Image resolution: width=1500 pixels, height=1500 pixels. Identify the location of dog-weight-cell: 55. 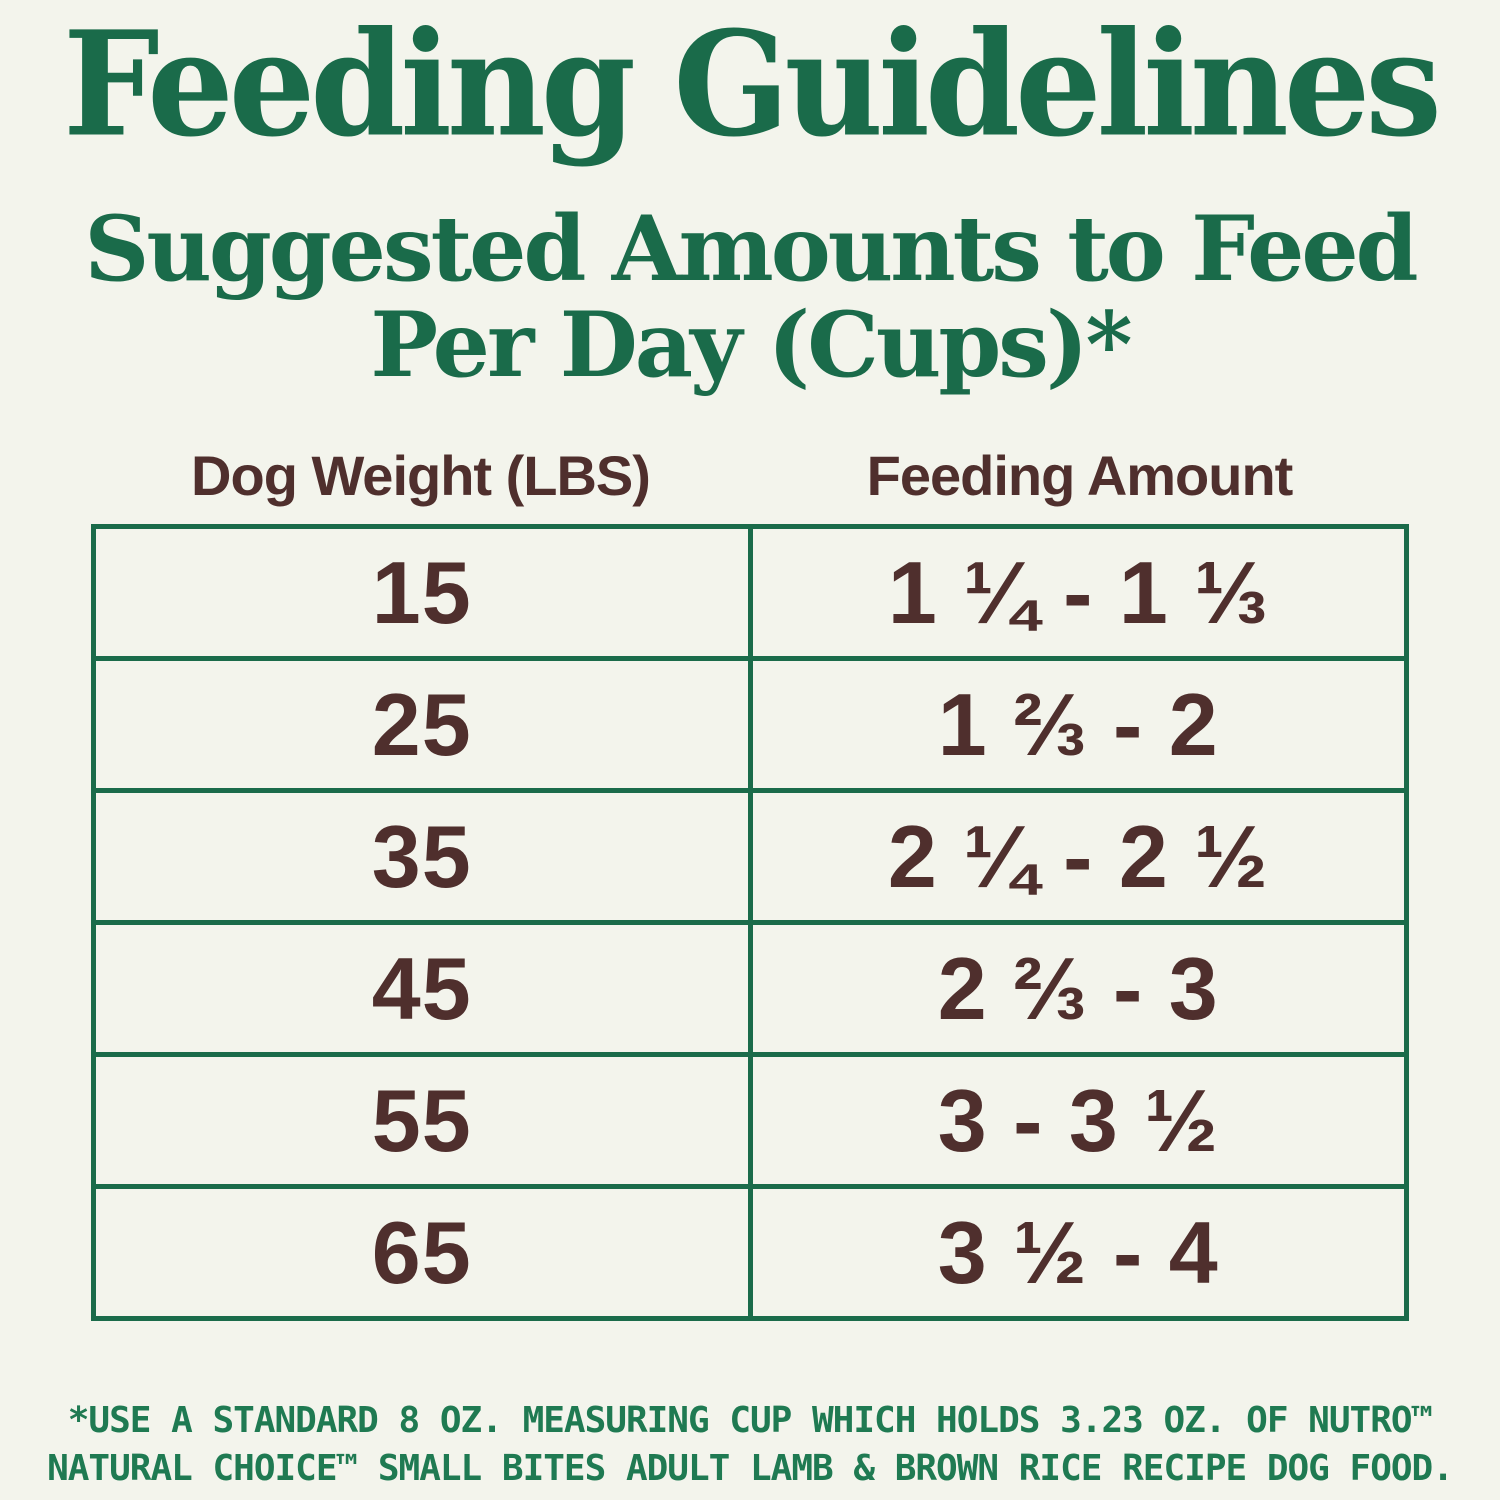
(424, 1121).